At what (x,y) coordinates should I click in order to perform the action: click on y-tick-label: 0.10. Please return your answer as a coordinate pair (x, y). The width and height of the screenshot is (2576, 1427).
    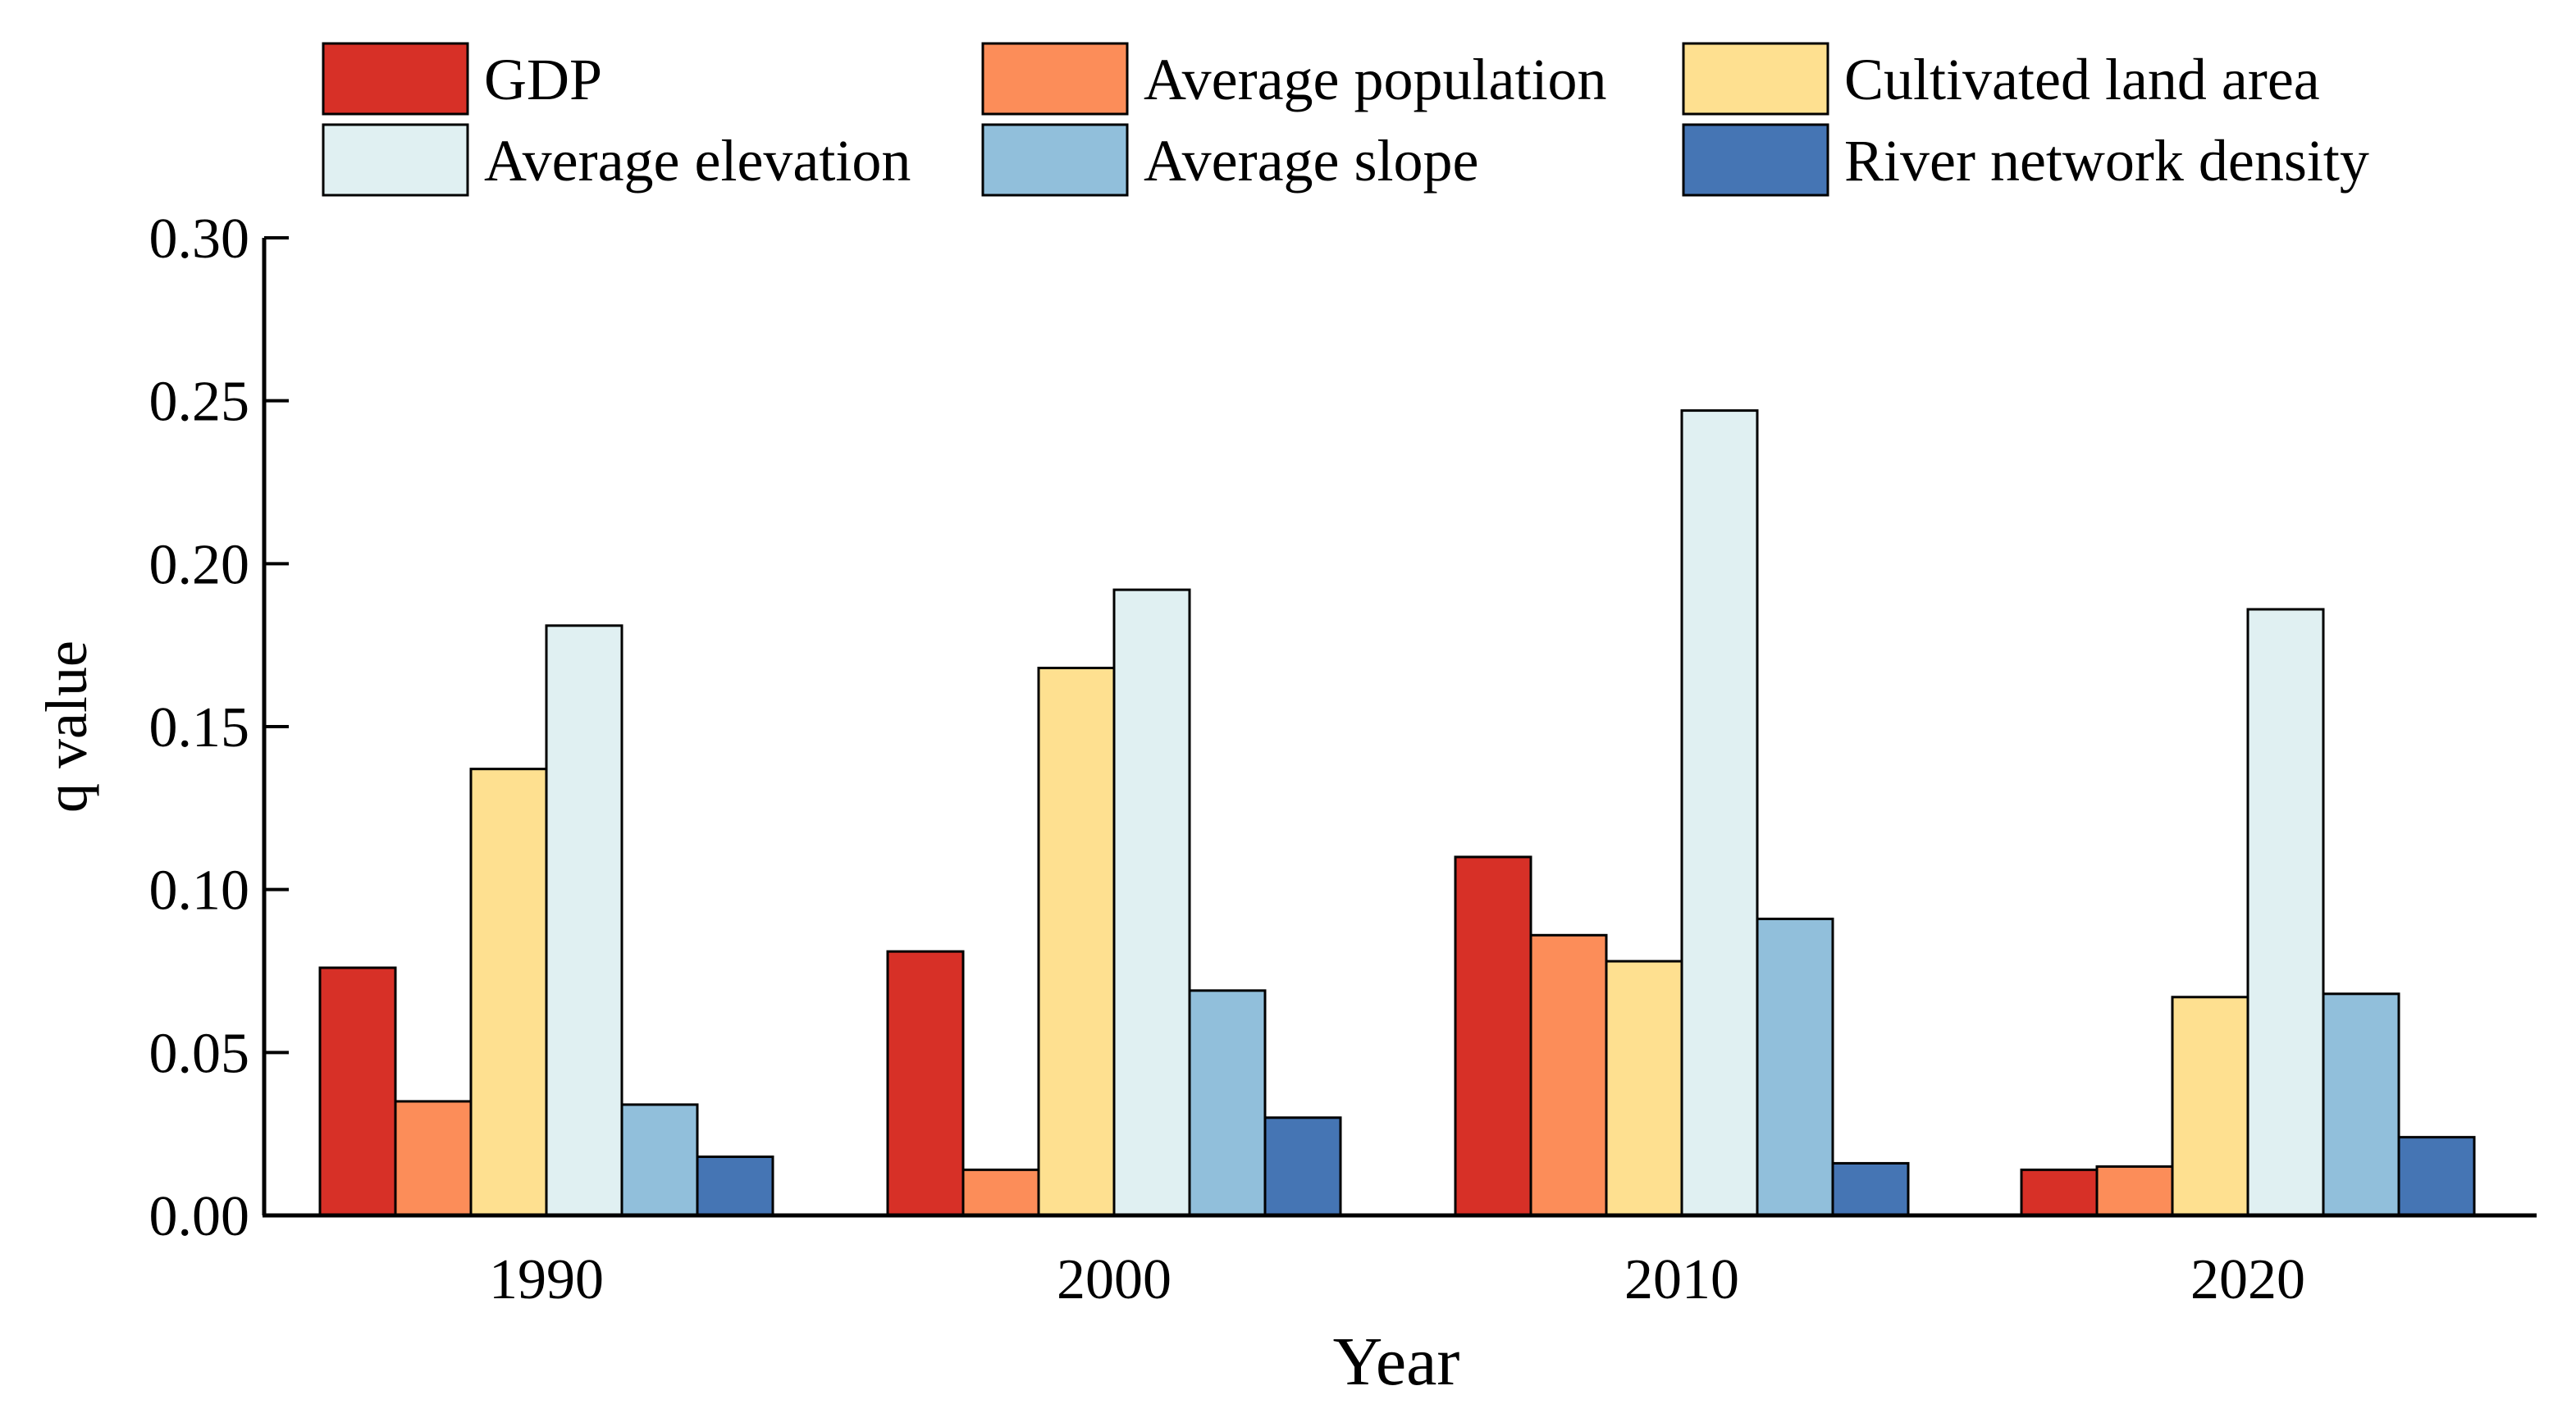
    Looking at the image, I should click on (200, 891).